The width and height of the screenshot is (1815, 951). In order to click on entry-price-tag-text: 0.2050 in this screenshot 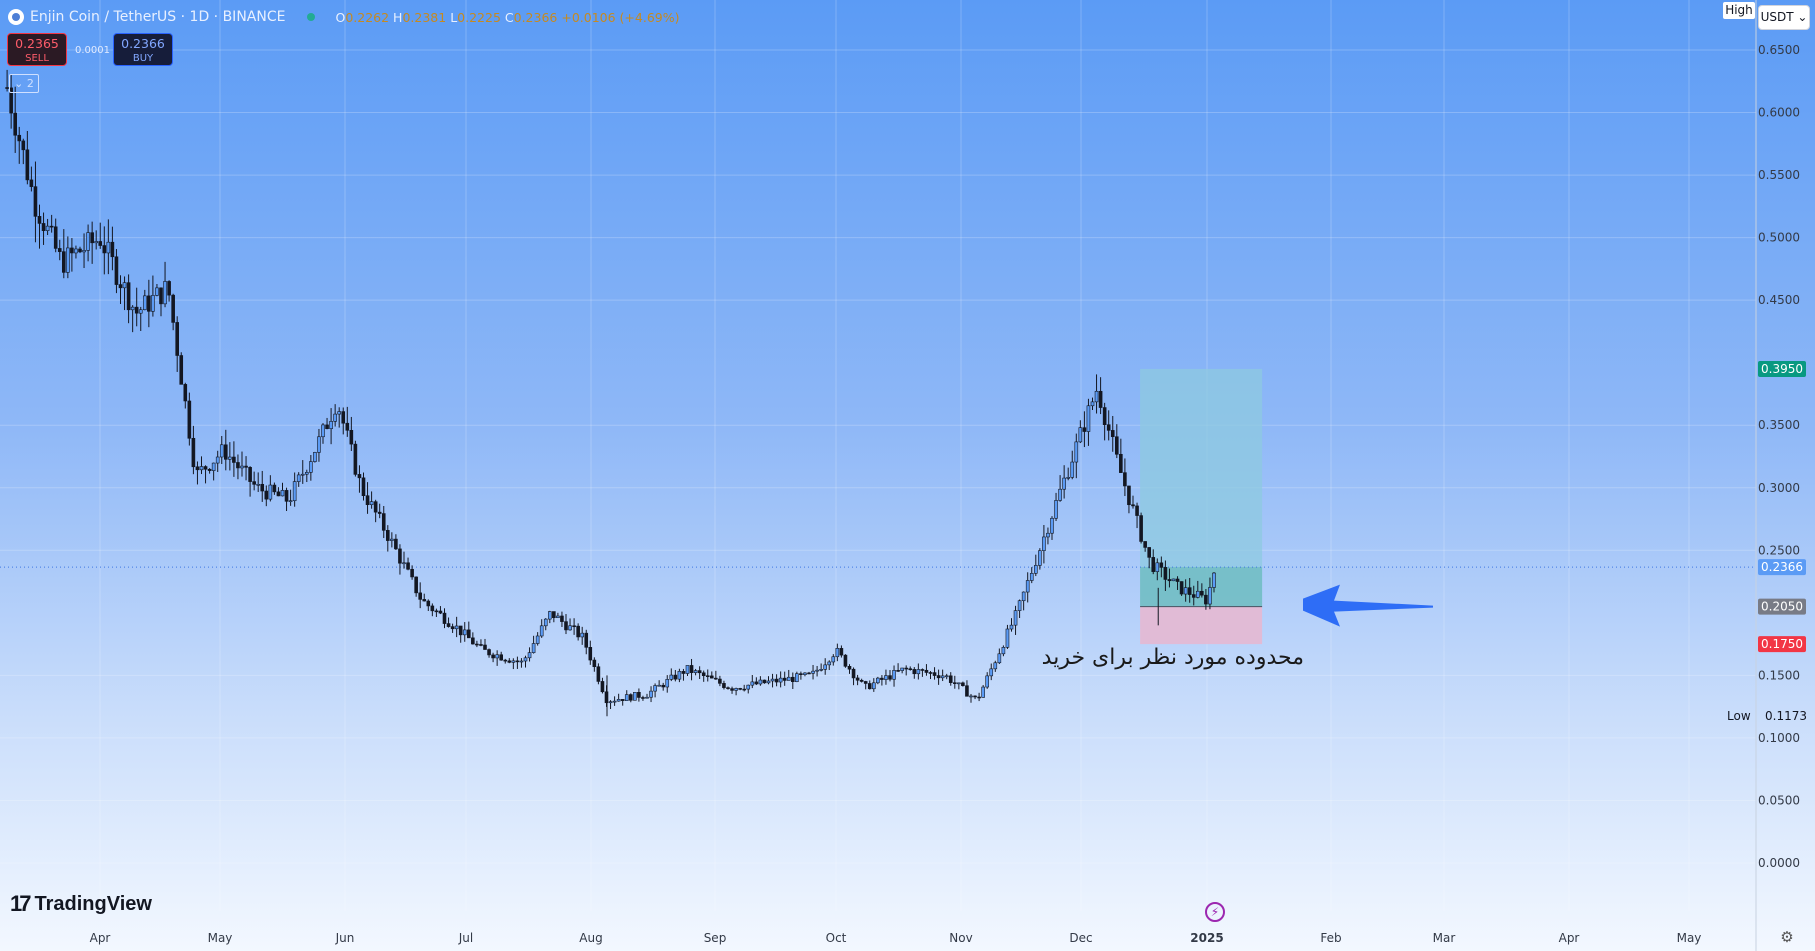, I will do `click(1782, 607)`.